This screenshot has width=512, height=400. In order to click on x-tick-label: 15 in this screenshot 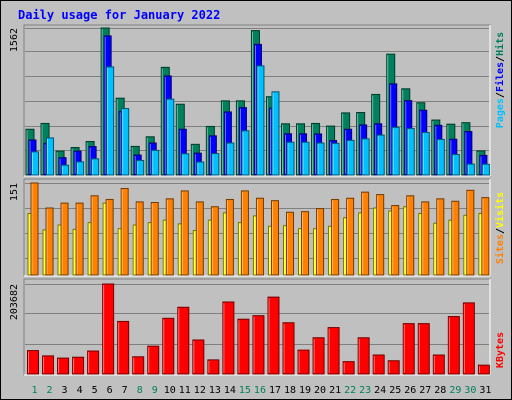, I will do `click(245, 390)`.